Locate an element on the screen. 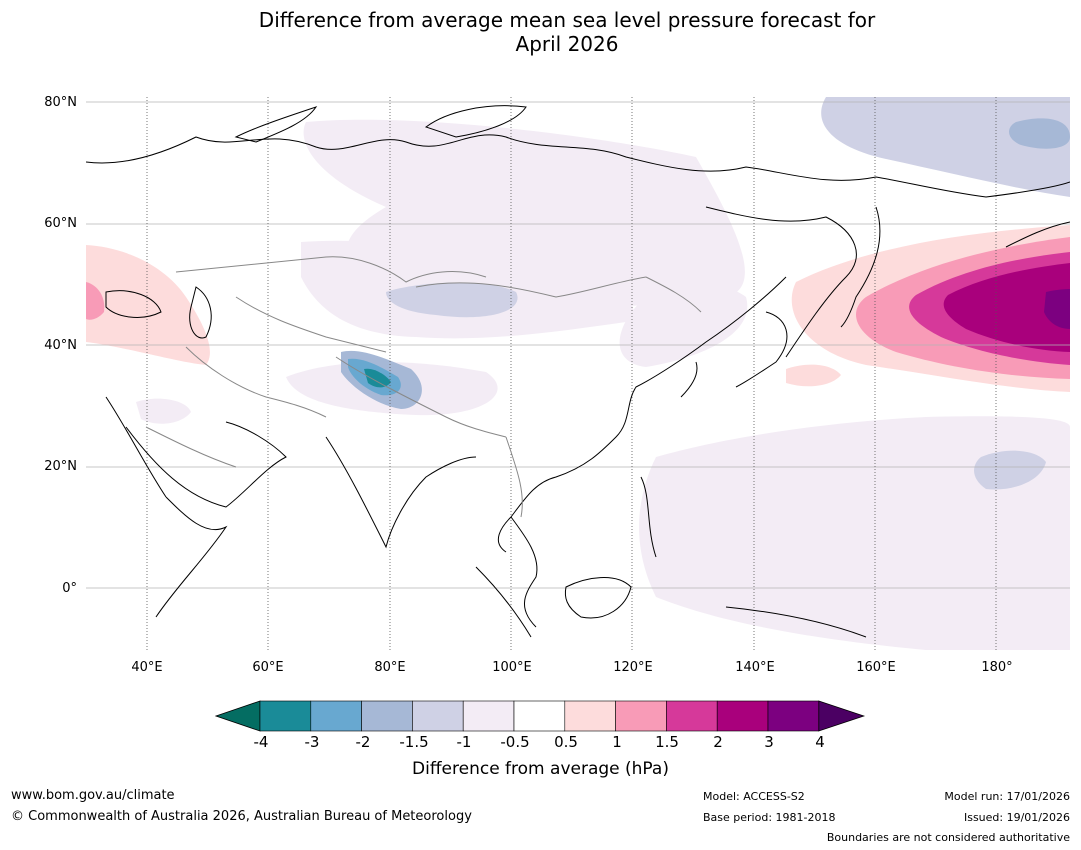 Image resolution: width=1081 pixels, height=850 pixels. colorbar-under-triangle is located at coordinates (238, 716).